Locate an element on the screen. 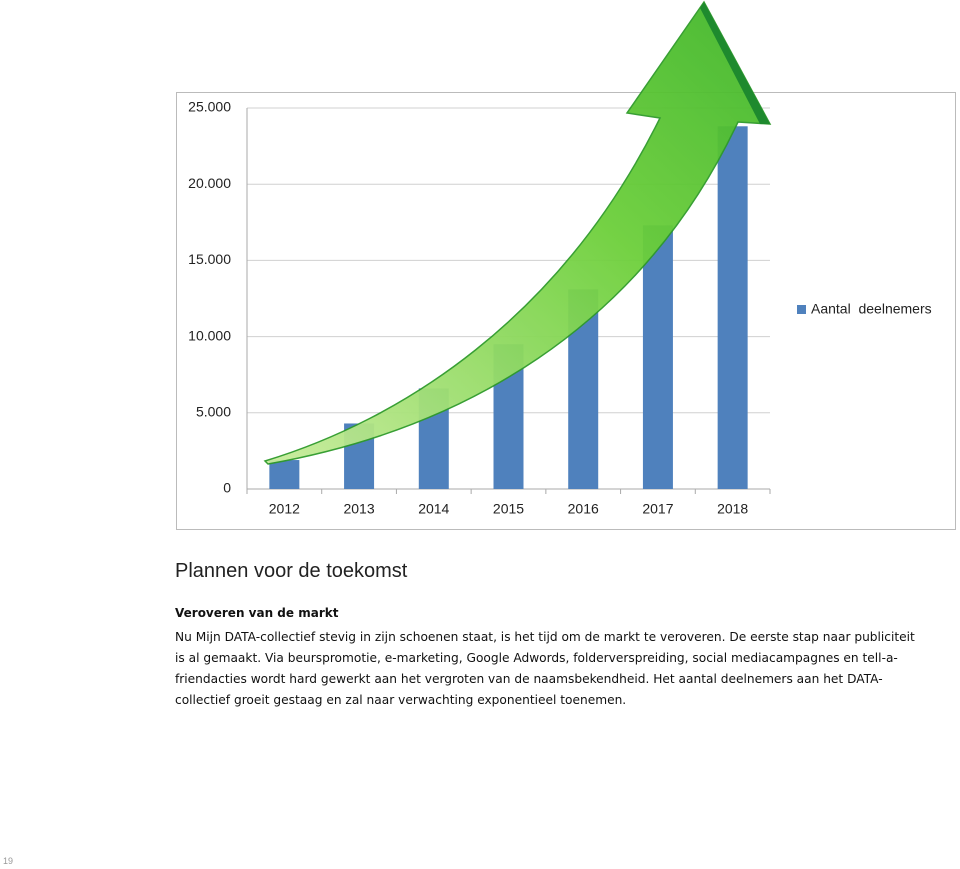 The height and width of the screenshot is (869, 960). legend-swatch is located at coordinates (801, 309).